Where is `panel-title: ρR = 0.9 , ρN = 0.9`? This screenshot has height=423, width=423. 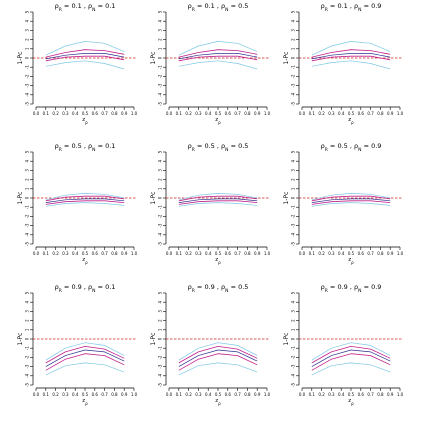
panel-title: ρR = 0.9 , ρN = 0.9 is located at coordinates (351, 288).